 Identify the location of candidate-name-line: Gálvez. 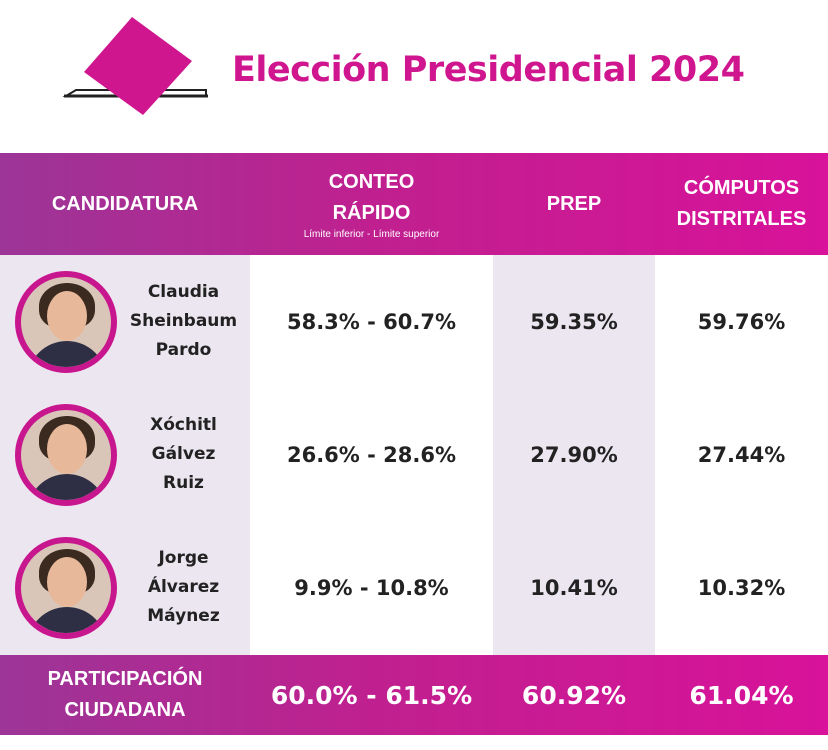
(183, 454).